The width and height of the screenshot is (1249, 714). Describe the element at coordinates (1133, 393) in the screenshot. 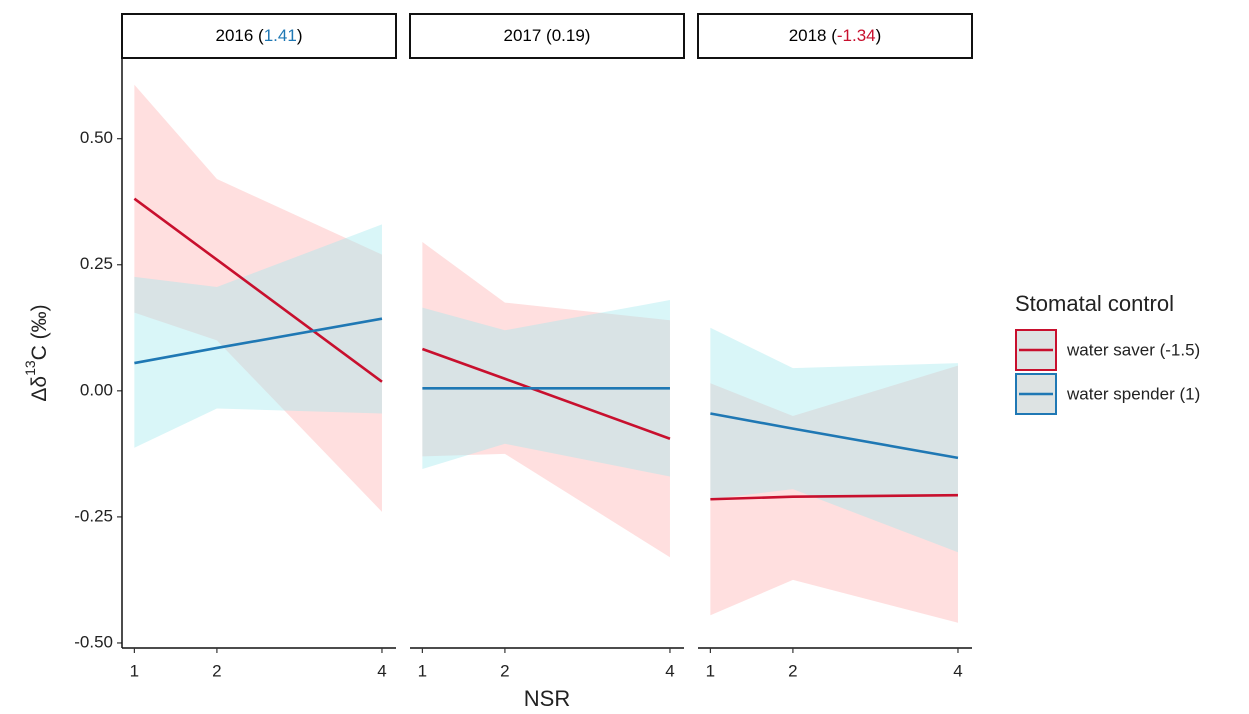

I see `legend-label: water spender (1)` at that location.